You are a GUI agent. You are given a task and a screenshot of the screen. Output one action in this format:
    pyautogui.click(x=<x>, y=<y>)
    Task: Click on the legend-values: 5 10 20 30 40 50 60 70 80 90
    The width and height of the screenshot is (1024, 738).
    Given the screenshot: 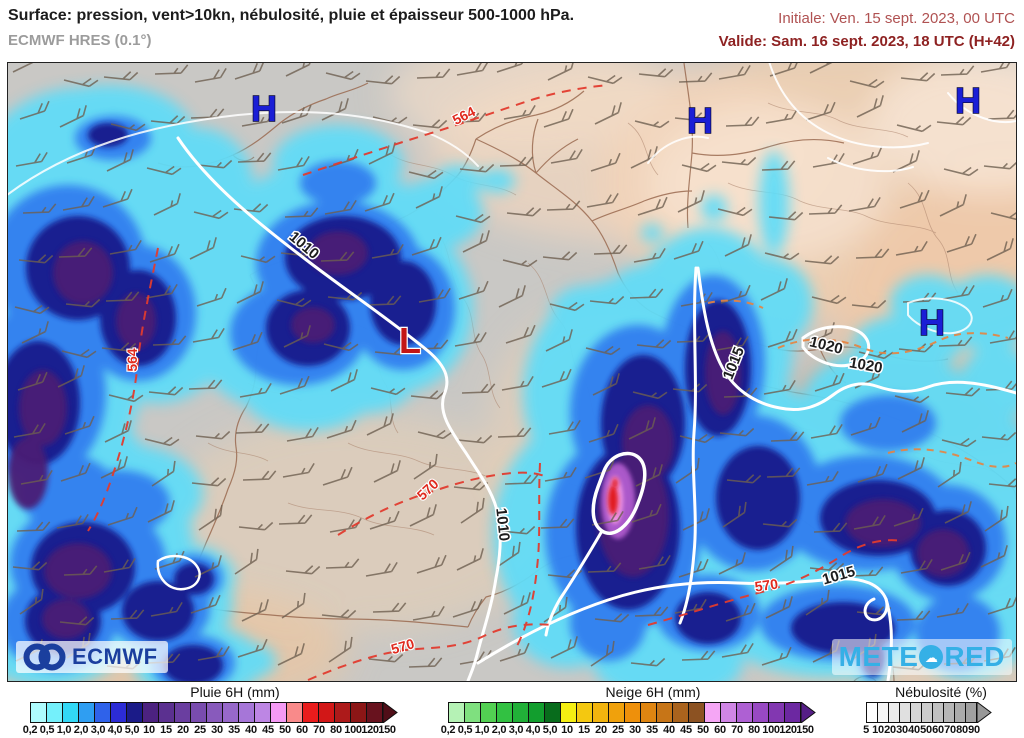 What is the action you would take?
    pyautogui.click(x=939, y=731)
    